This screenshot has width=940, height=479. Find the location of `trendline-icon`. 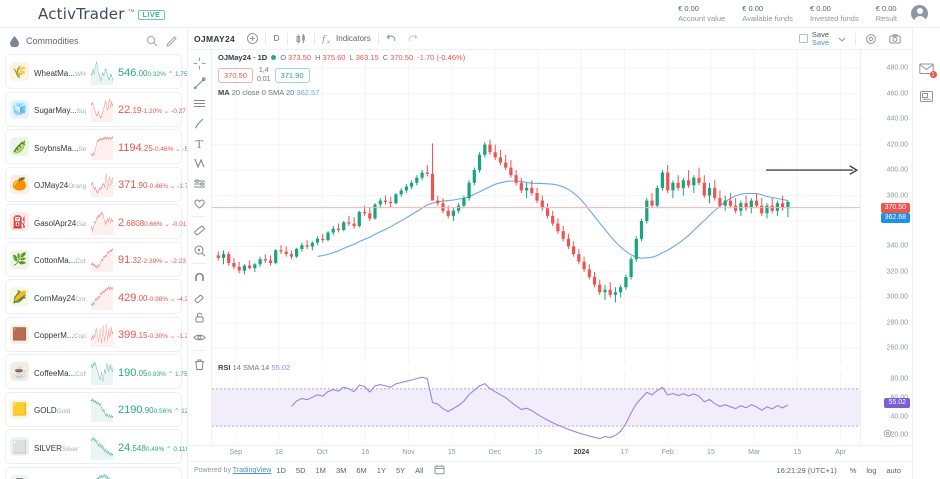

trendline-icon is located at coordinates (200, 83).